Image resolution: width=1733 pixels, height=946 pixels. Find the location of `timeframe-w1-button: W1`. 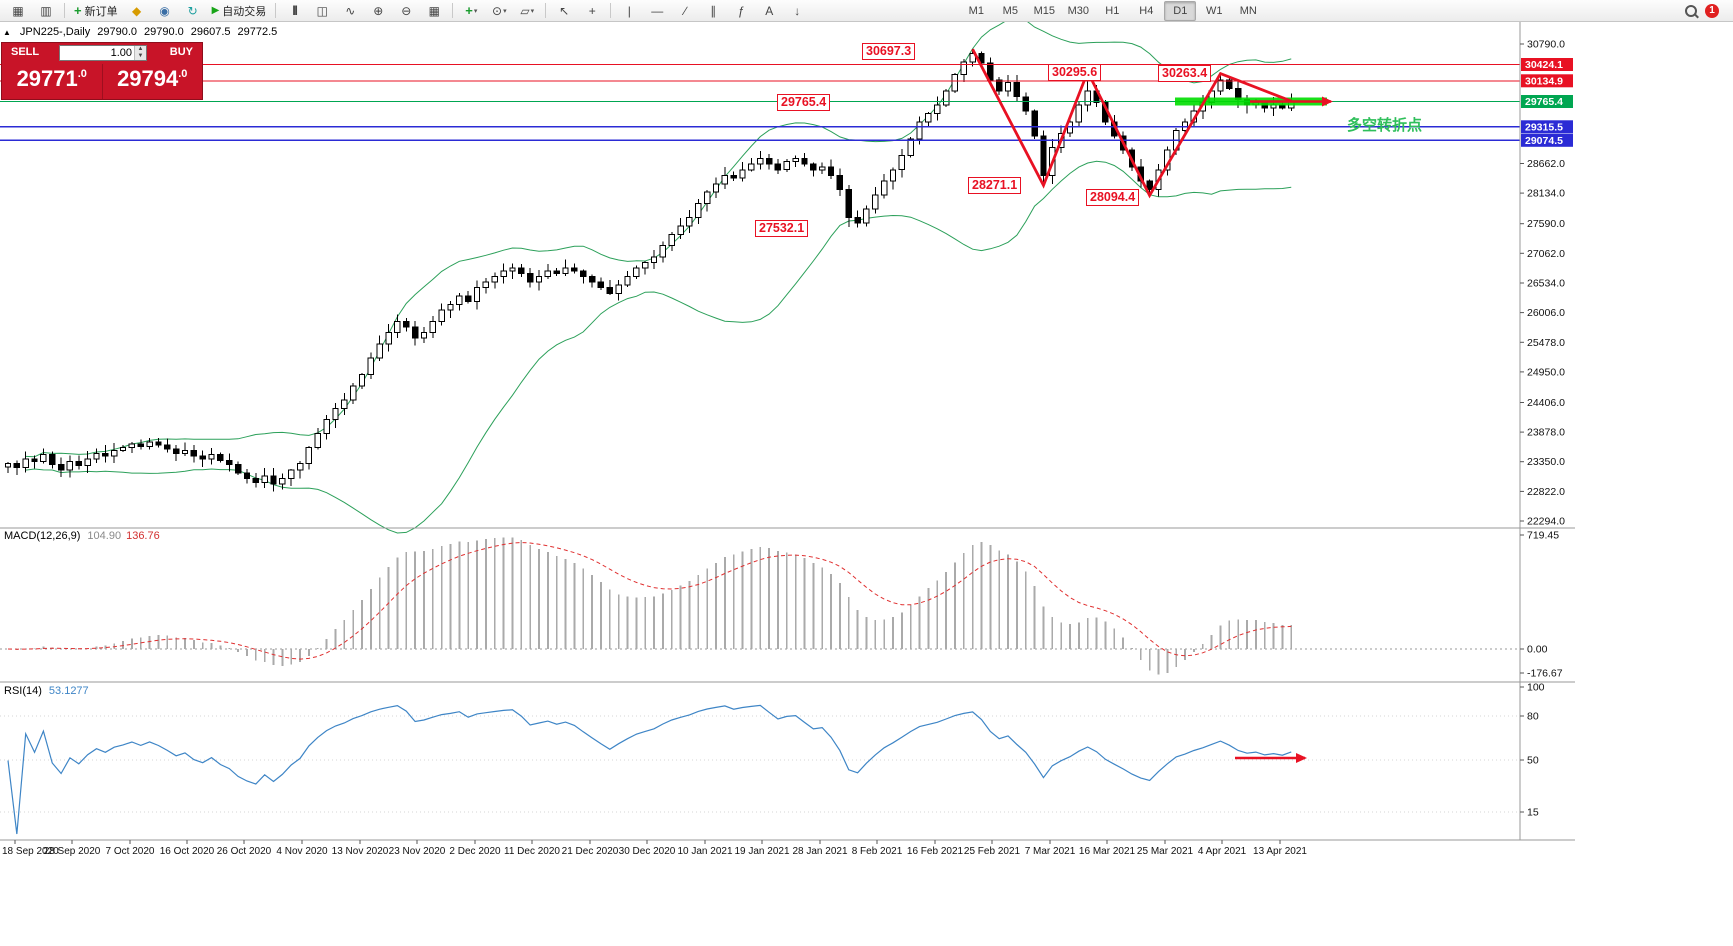

timeframe-w1-button: W1 is located at coordinates (1214, 10).